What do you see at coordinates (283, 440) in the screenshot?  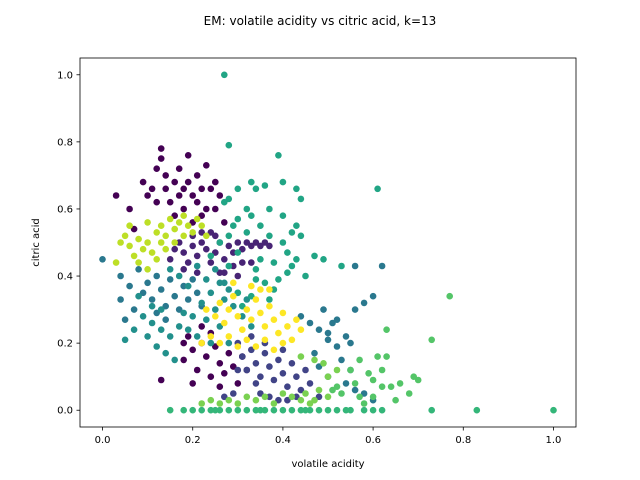 I see `x-tick-label: 0.4` at bounding box center [283, 440].